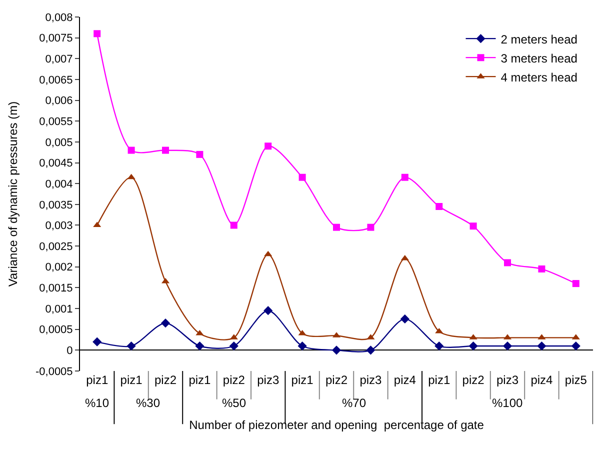  I want to click on y-tick-label: 0,002, so click(59, 268).